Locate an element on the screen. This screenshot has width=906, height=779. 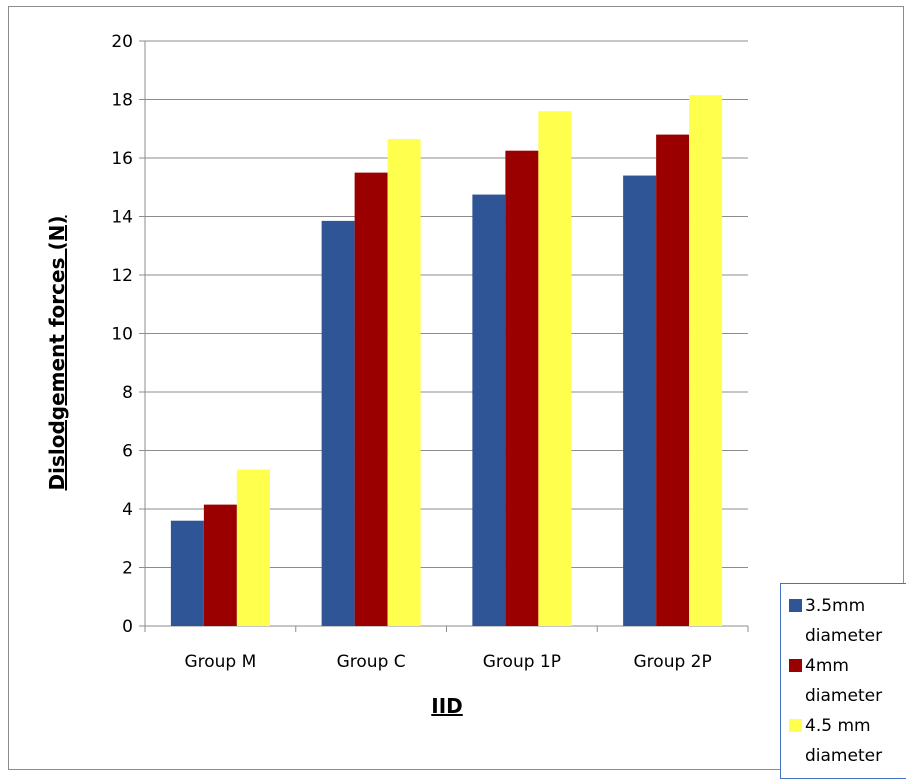
legend-item: 4mm diameter is located at coordinates (847, 681).